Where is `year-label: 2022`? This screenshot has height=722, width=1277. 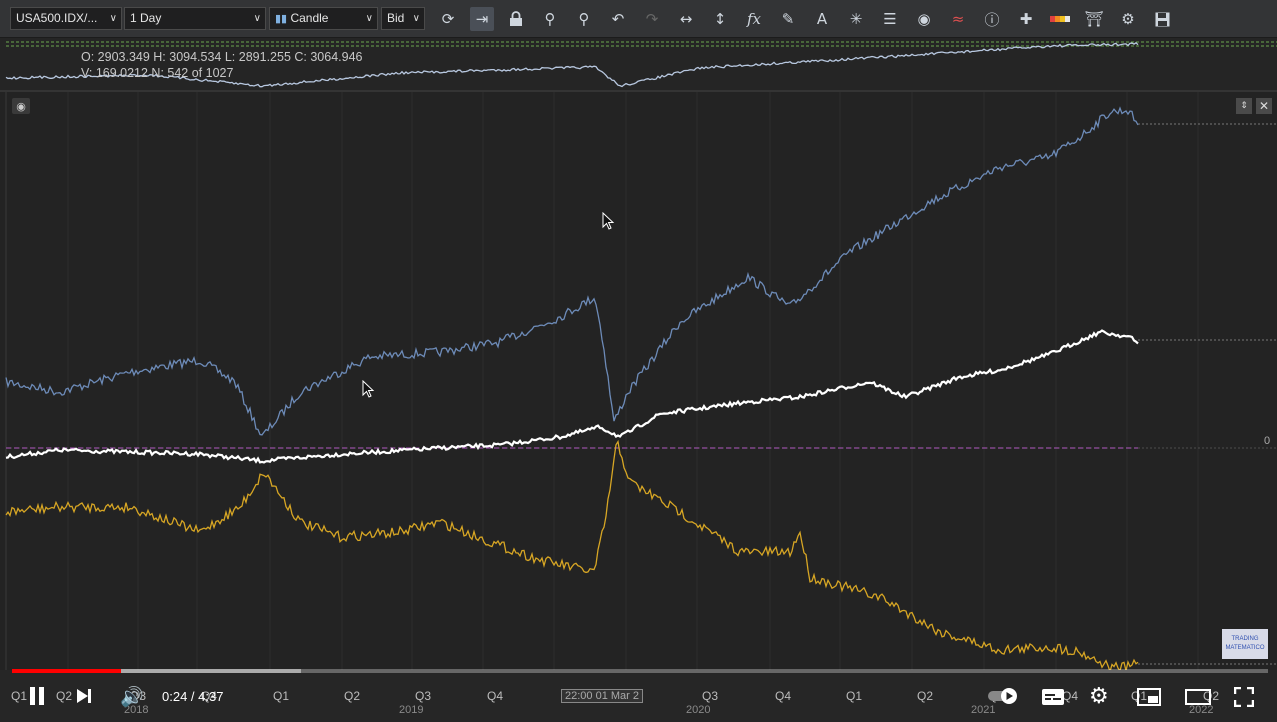 year-label: 2022 is located at coordinates (1201, 710).